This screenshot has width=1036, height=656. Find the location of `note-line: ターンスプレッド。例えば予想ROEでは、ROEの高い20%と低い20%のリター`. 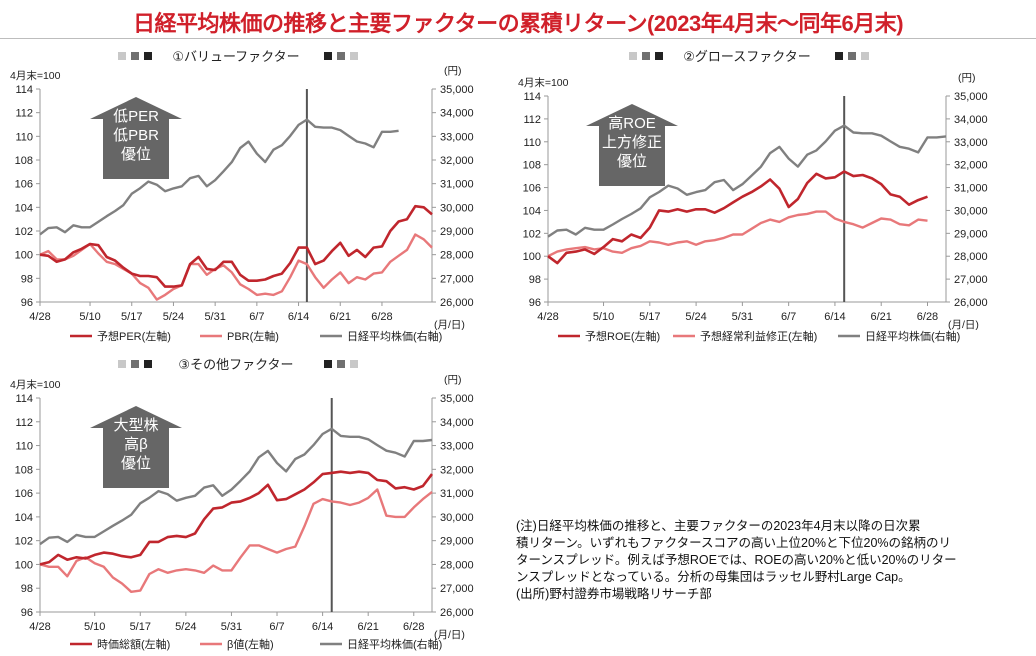

note-line: ターンスプレッド。例えば予想ROEでは、ROEの高い20%と低い20%のリター is located at coordinates (736, 560).